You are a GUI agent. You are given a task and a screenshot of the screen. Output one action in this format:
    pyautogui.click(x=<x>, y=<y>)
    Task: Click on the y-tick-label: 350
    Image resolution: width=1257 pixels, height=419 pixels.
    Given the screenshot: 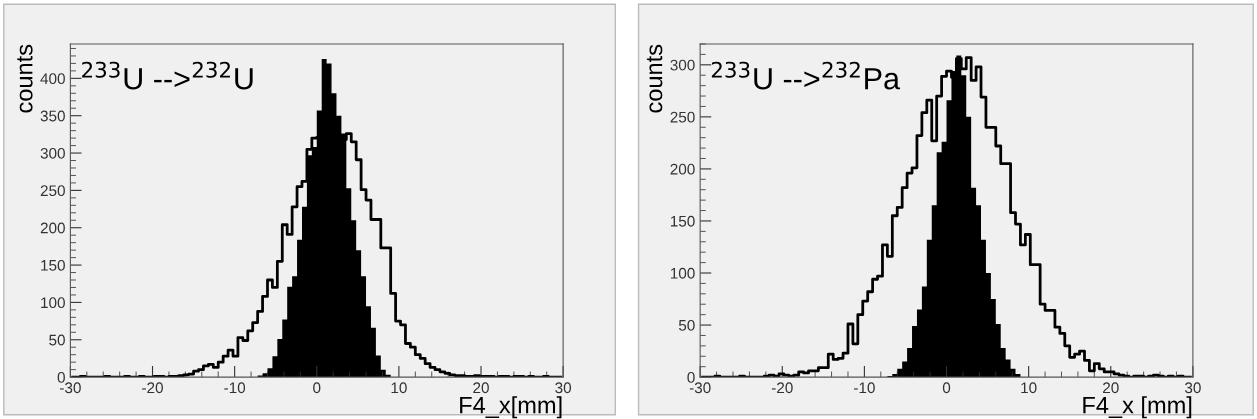 What is the action you would take?
    pyautogui.click(x=52, y=116)
    